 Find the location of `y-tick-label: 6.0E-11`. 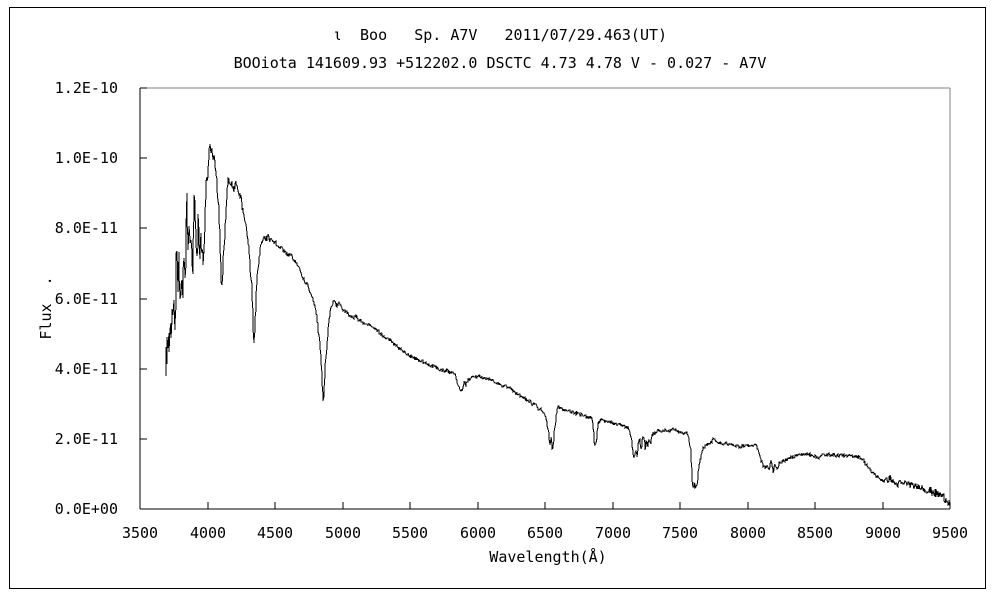

y-tick-label: 6.0E-11 is located at coordinates (86, 299).